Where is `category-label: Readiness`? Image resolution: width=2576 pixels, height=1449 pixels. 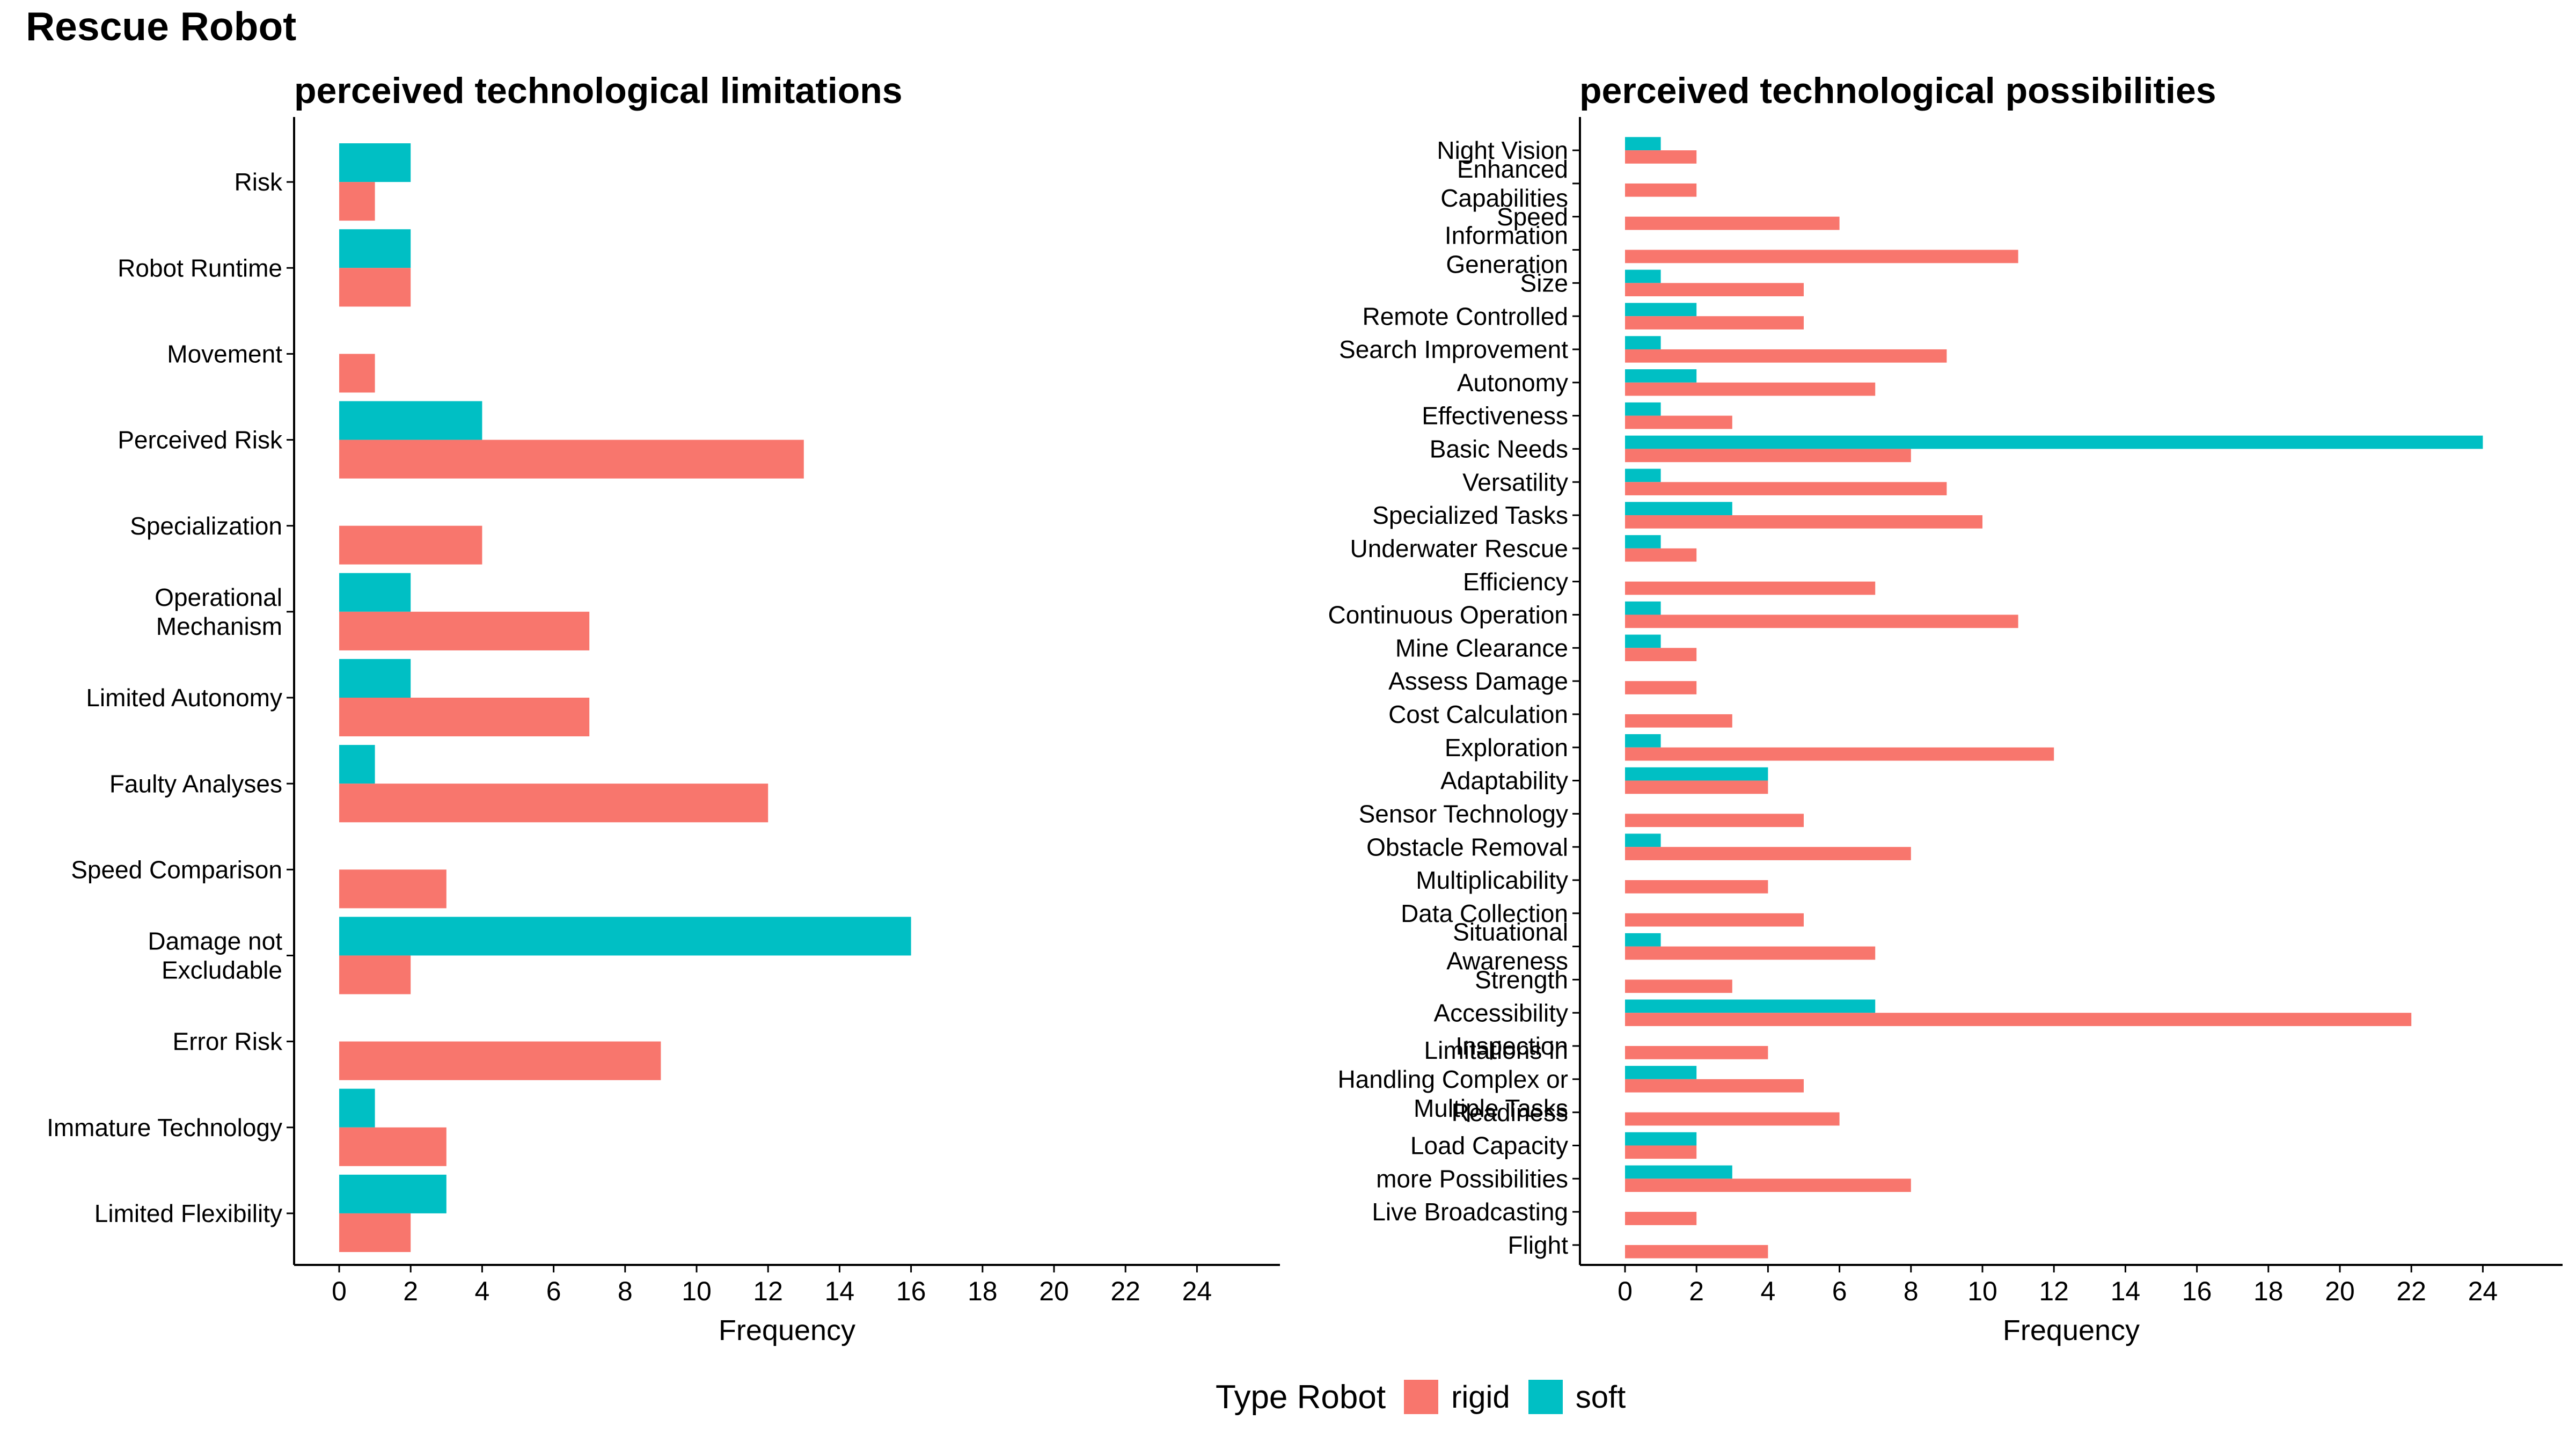 category-label: Readiness is located at coordinates (1510, 1112).